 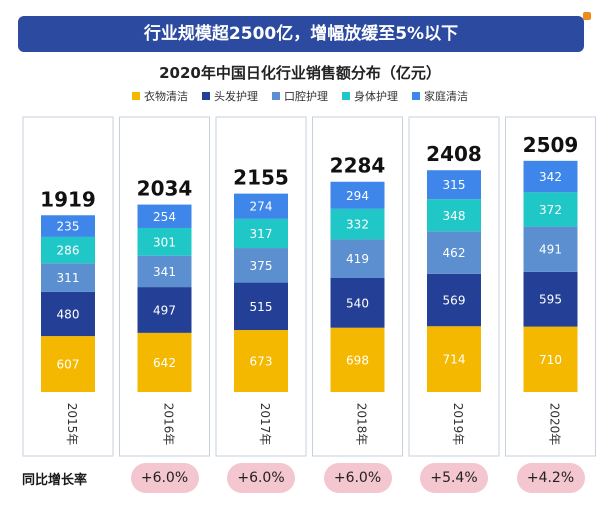 I want to click on segment-label: 235, so click(x=68, y=227).